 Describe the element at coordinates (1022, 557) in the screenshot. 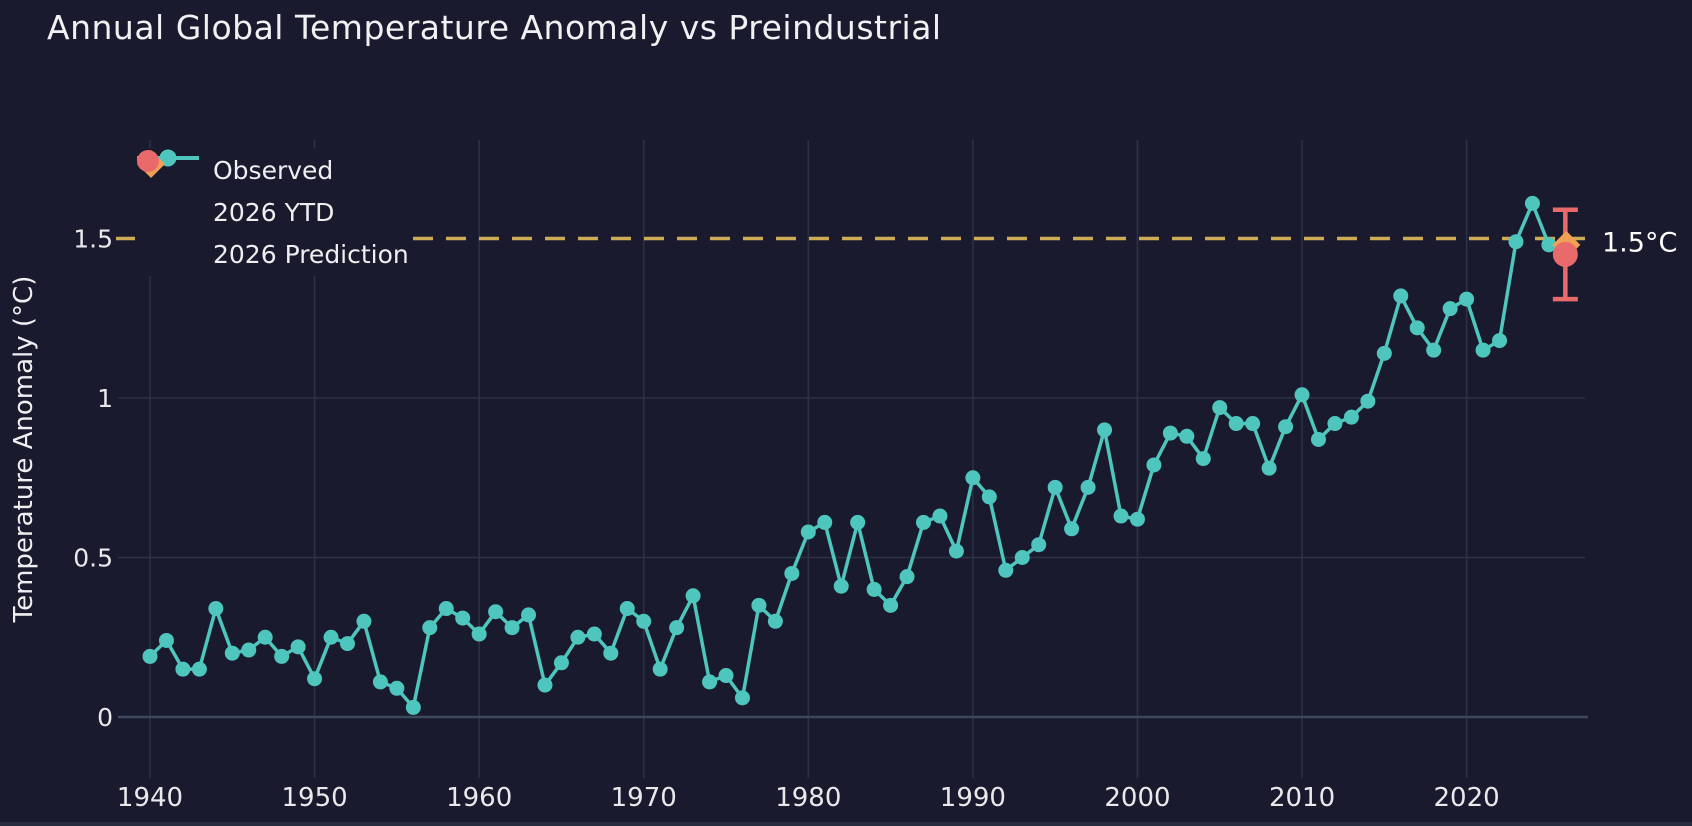

I see `observed-point-1993` at that location.